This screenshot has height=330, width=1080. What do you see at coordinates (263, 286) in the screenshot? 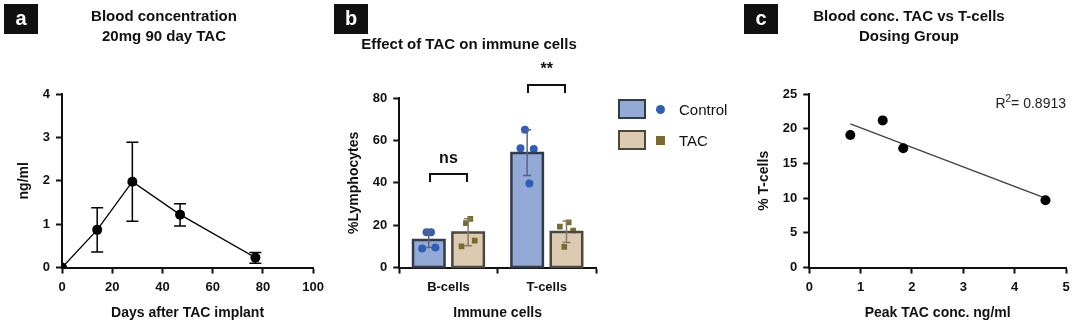
I see `x-tick-label: 80` at bounding box center [263, 286].